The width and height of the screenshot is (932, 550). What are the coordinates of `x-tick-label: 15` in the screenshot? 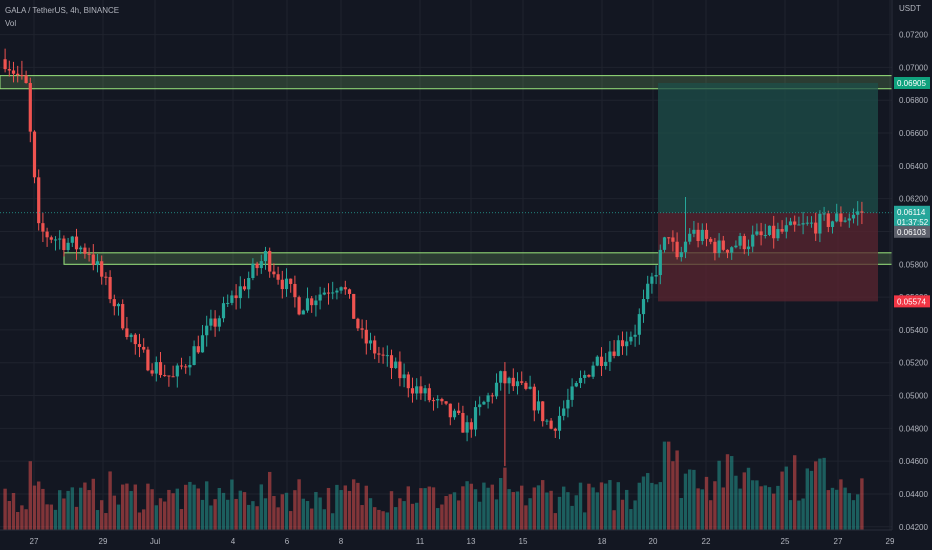 It's located at (523, 541).